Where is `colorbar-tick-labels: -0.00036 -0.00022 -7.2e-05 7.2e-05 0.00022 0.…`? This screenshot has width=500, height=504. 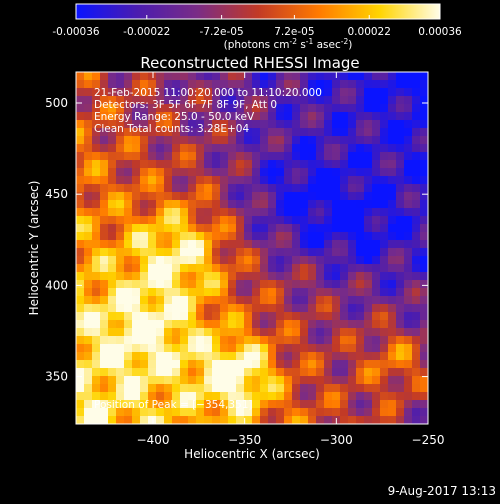
colorbar-tick-labels: -0.00036 -0.00022 -7.2e-05 7.2e-05 0.00022 0.… is located at coordinates (257, 32).